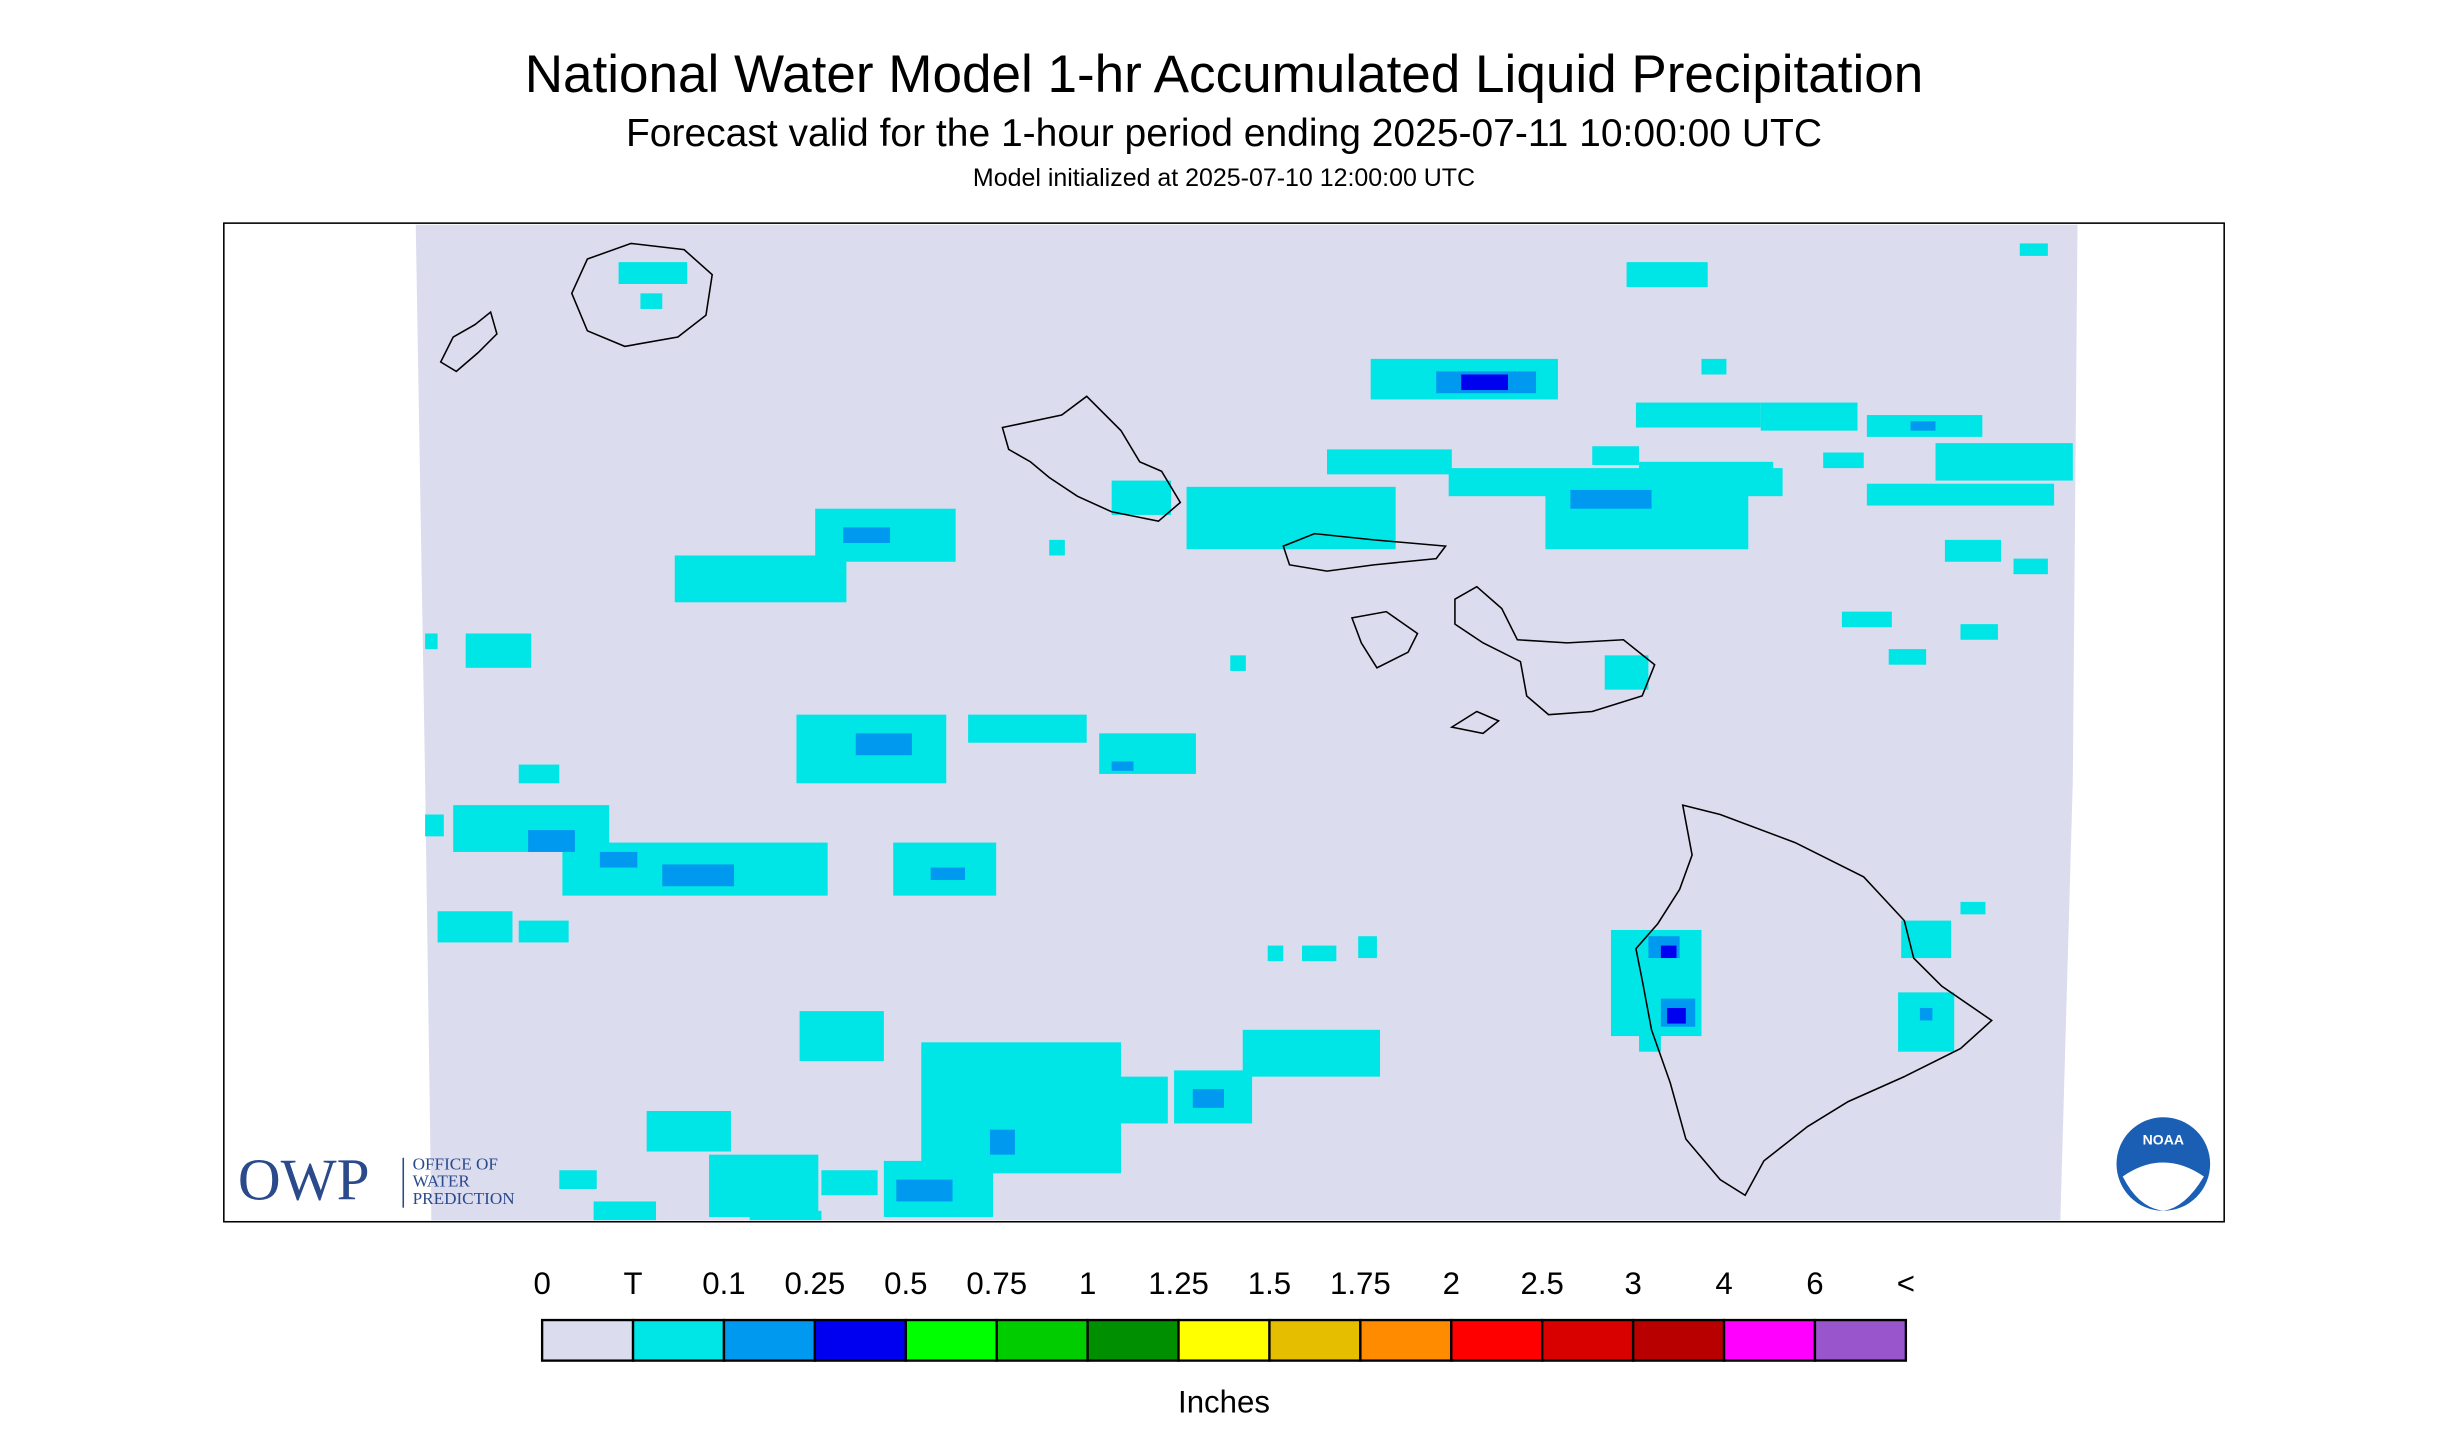  What do you see at coordinates (633, 1283) in the screenshot?
I see `legend-label: T` at bounding box center [633, 1283].